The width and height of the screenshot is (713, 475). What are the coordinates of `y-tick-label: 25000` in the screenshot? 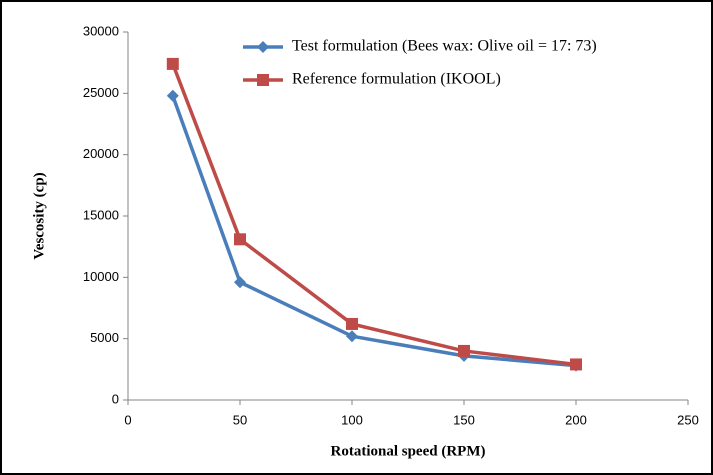 It's located at (101, 92).